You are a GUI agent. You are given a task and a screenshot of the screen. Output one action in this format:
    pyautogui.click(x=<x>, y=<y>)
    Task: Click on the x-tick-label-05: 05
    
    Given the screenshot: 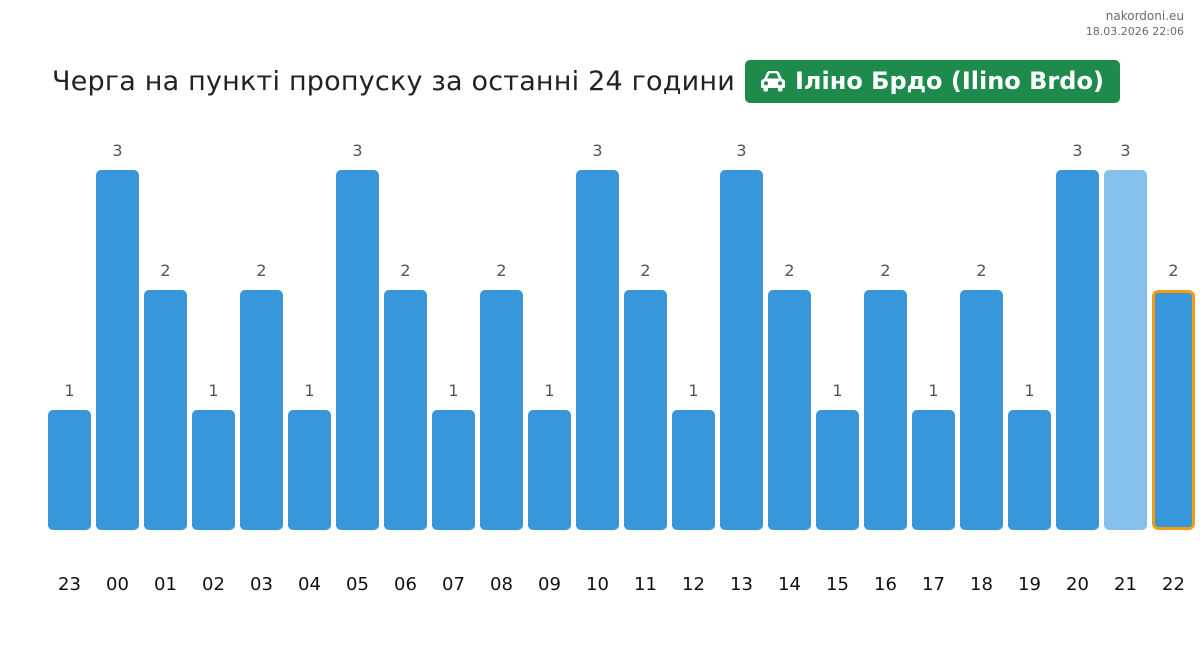 What is the action you would take?
    pyautogui.click(x=357, y=584)
    